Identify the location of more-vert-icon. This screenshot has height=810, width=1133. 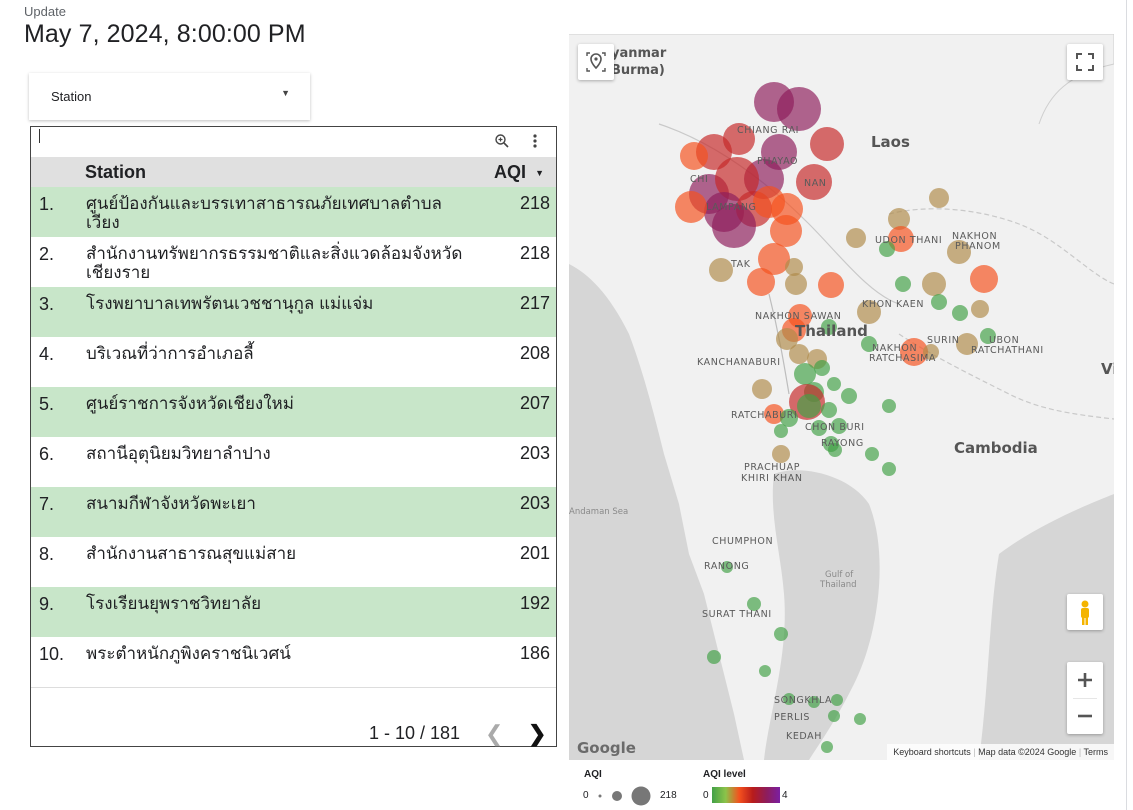
(535, 141).